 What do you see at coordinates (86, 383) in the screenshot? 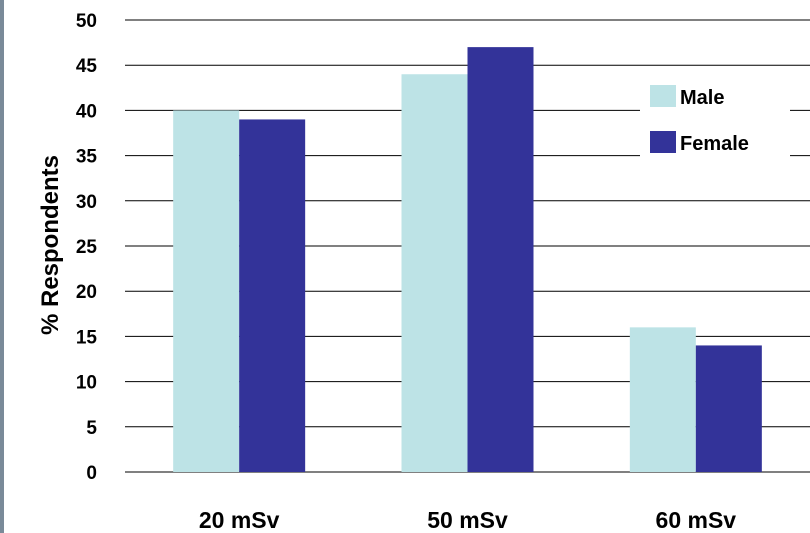
I see `y-tick-label: 10` at bounding box center [86, 383].